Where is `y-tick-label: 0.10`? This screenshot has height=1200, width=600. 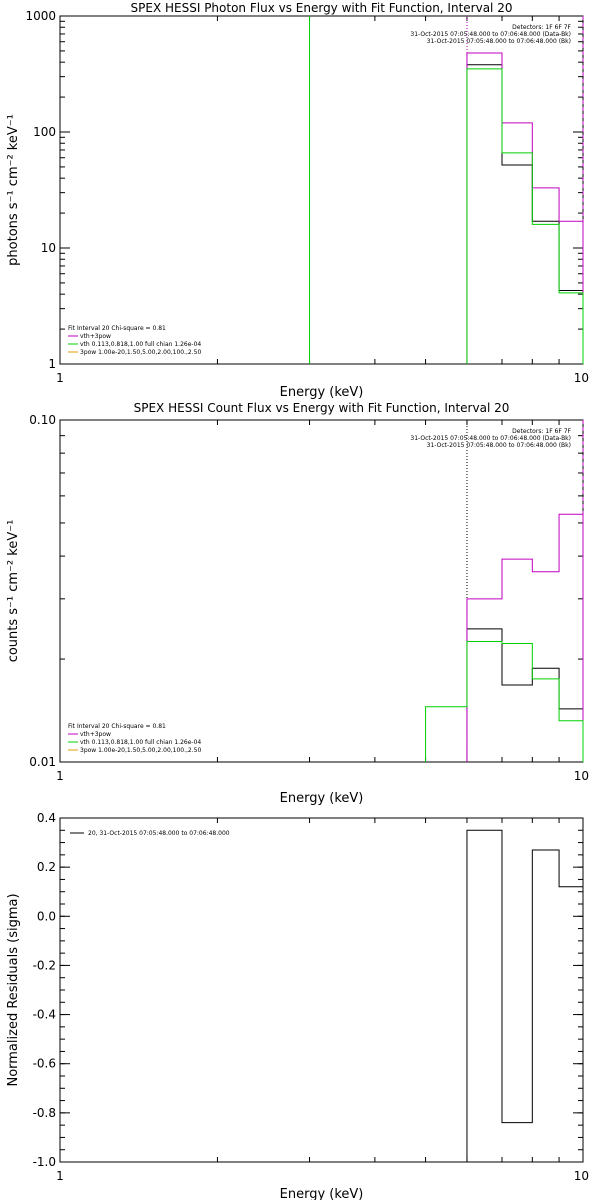
y-tick-label: 0.10 is located at coordinates (42, 420).